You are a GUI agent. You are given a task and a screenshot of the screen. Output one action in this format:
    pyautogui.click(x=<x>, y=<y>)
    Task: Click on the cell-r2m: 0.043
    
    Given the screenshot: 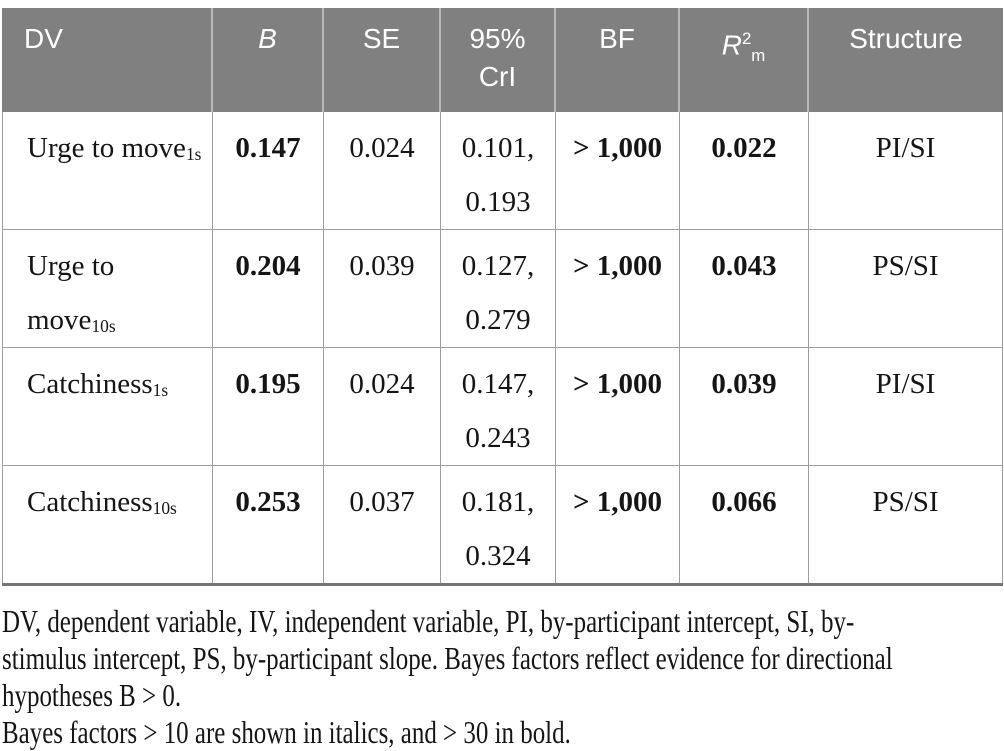 What is the action you would take?
    pyautogui.click(x=744, y=289)
    